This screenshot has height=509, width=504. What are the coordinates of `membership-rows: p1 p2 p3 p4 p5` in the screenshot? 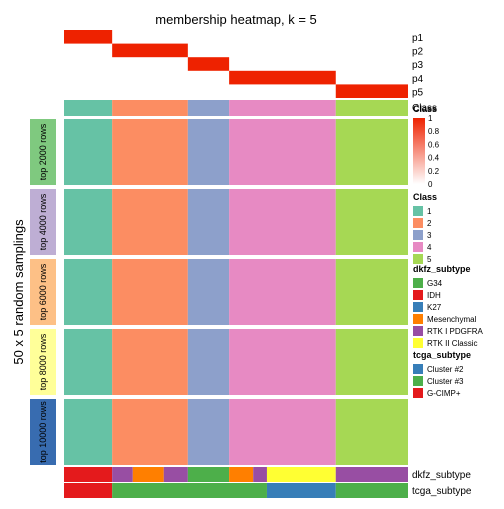 It's located at (244, 64).